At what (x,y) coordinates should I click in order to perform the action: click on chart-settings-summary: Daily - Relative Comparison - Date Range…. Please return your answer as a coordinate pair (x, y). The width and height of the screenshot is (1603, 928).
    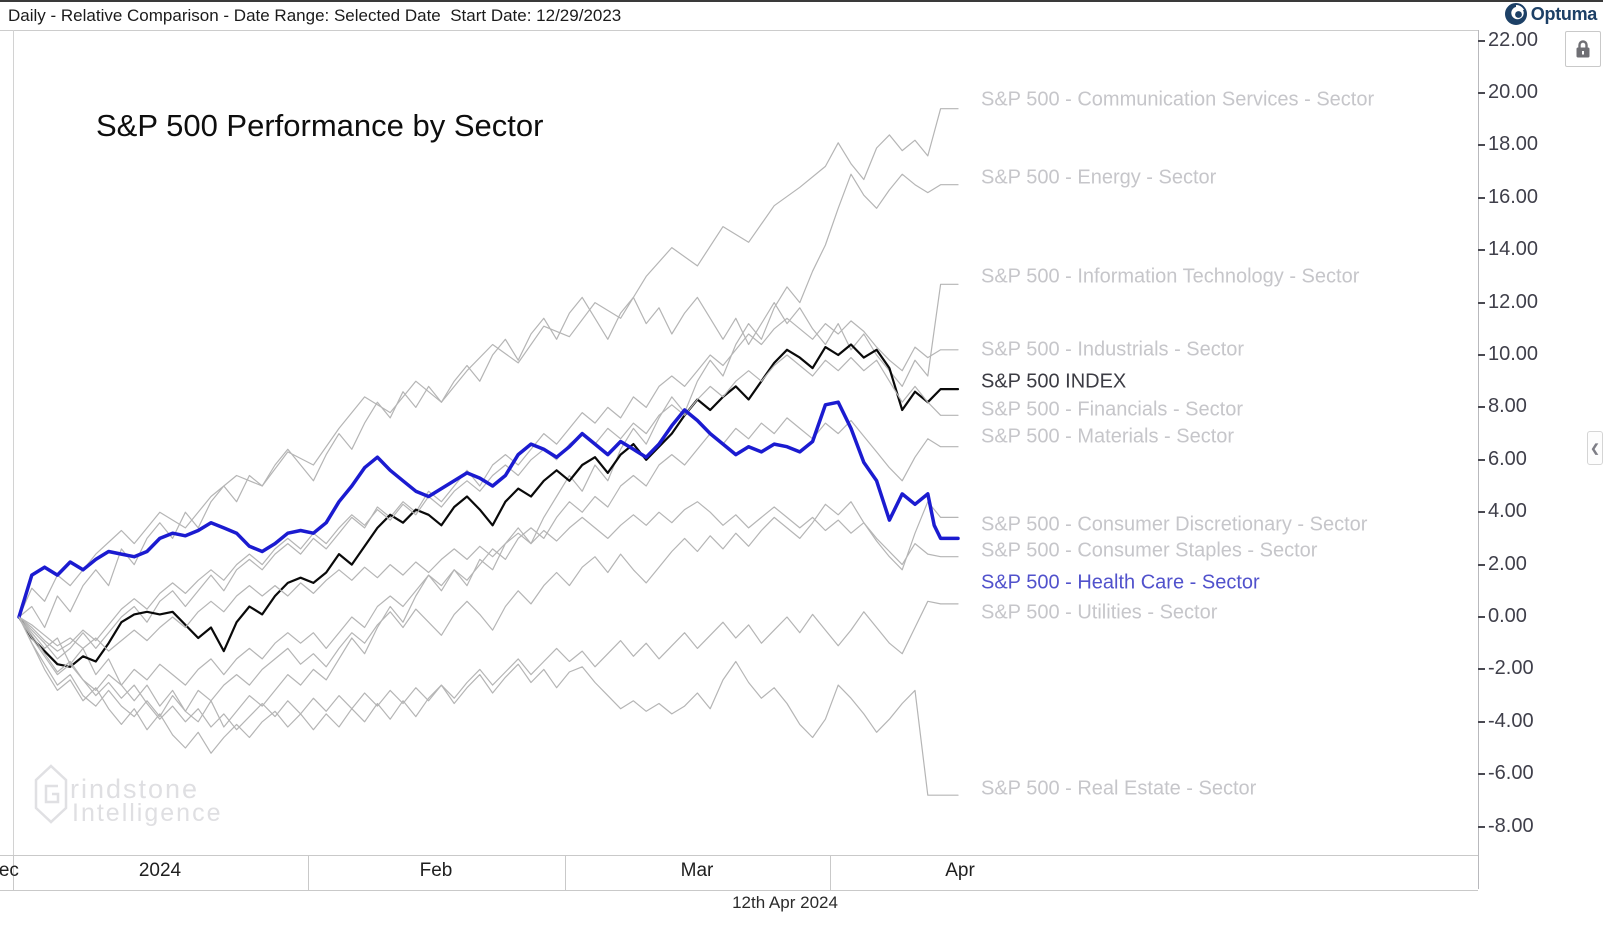
    Looking at the image, I should click on (315, 15).